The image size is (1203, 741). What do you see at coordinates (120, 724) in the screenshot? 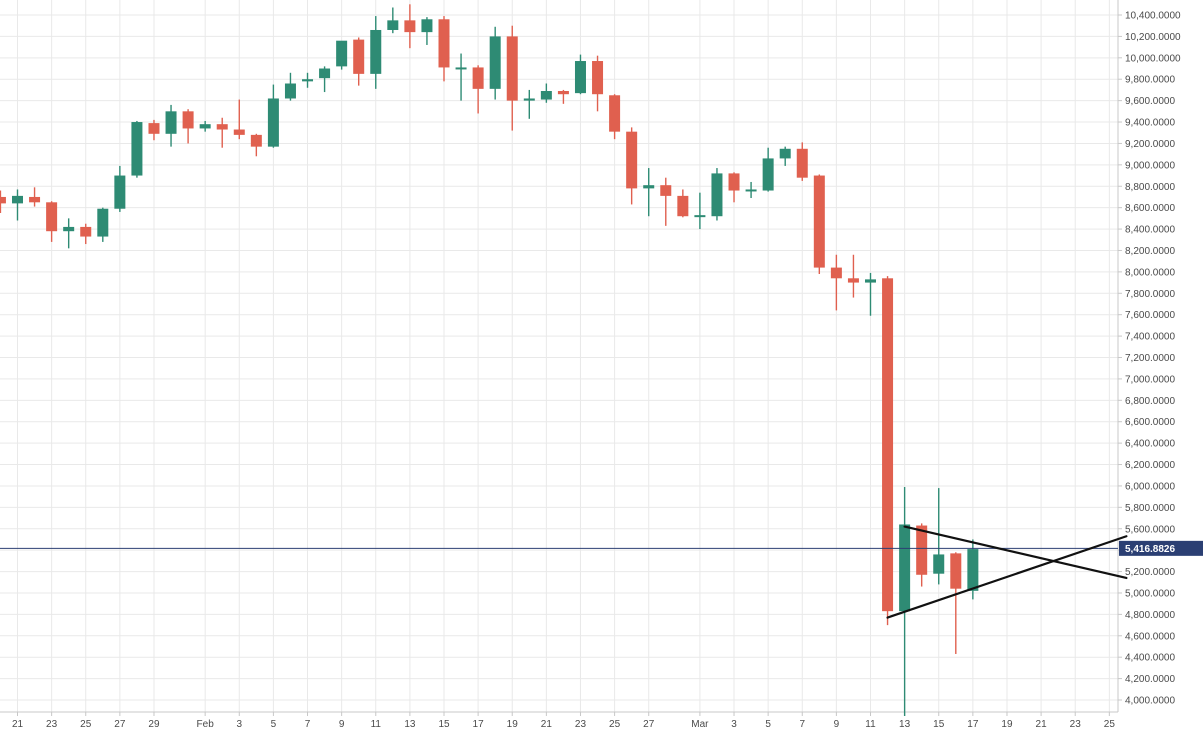
I see `x-tick-label: 27` at bounding box center [120, 724].